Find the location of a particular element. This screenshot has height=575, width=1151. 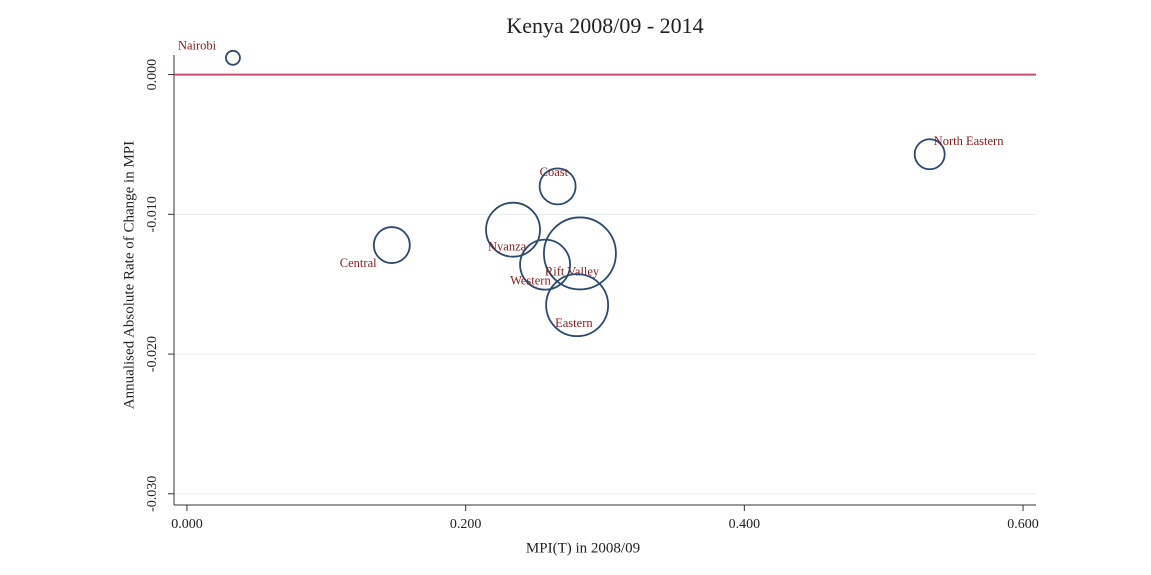

x-tick-label: 0.000 is located at coordinates (187, 524).